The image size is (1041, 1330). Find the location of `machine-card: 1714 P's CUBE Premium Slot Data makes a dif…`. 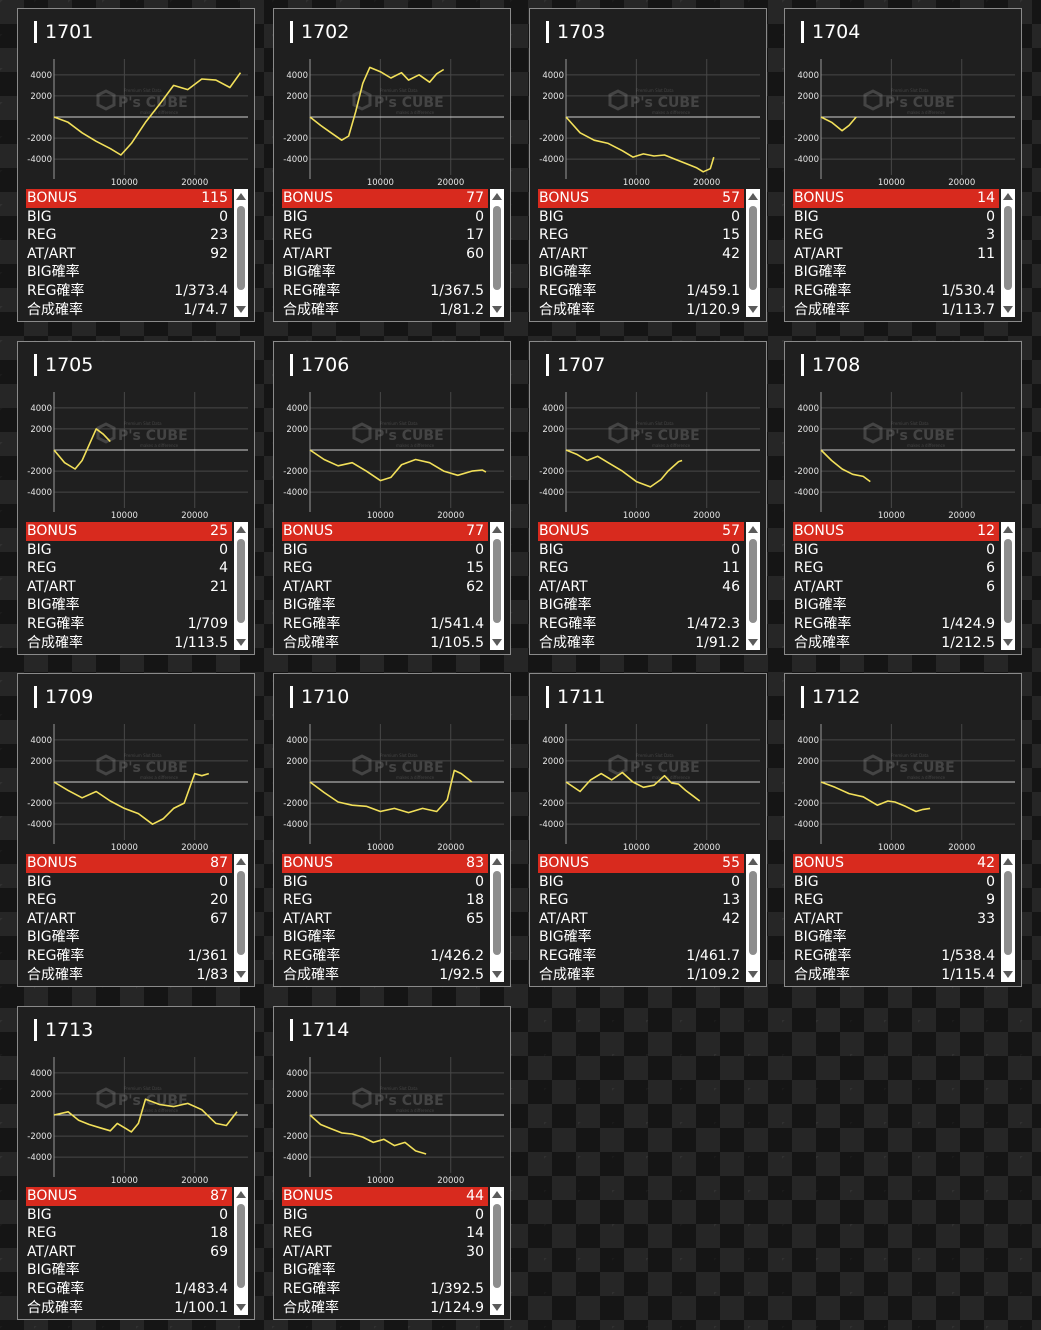

machine-card: 1714 P's CUBE Premium Slot Data makes a dif… is located at coordinates (392, 1163).